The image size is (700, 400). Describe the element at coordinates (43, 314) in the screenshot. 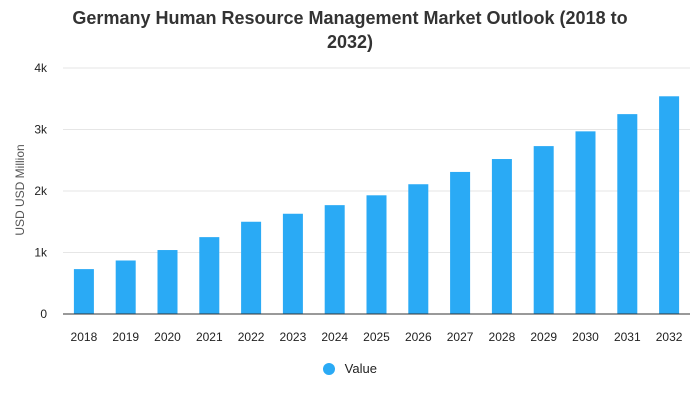

I see `y-tick-label: 0` at that location.